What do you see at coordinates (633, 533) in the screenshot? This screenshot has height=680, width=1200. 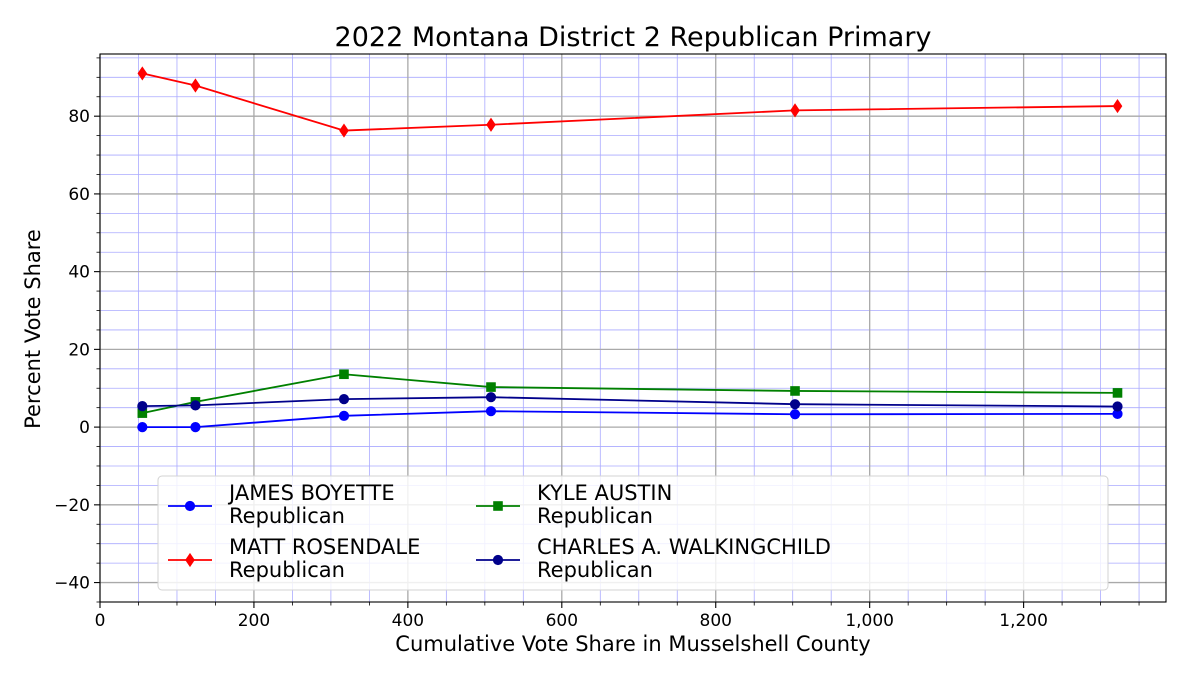 I see `legend-box` at bounding box center [633, 533].